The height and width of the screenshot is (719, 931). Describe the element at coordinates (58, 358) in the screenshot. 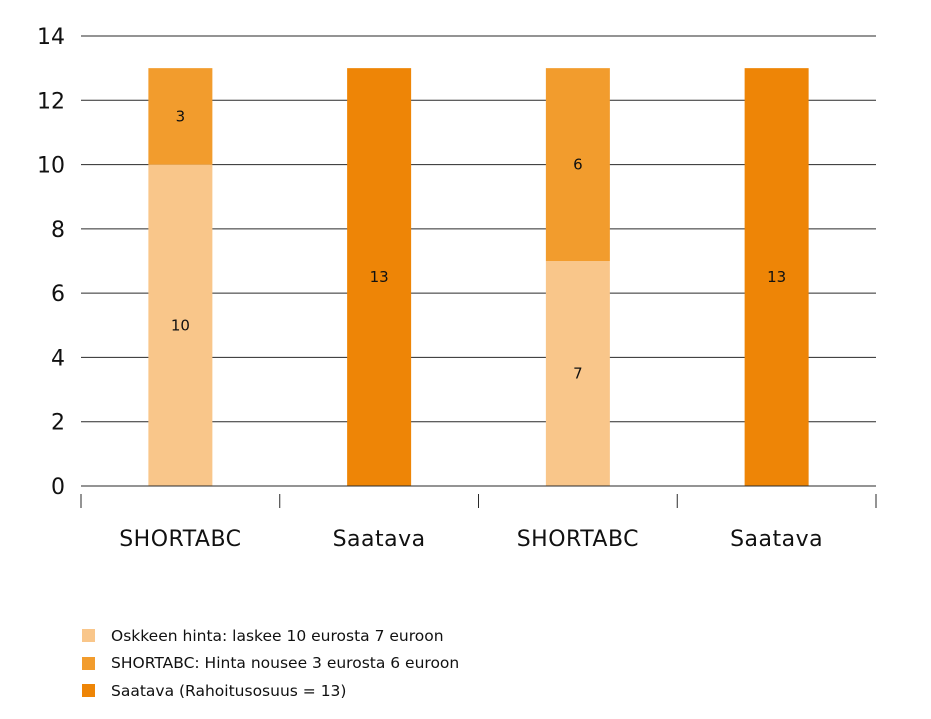

I see `y-tick-label: 4` at that location.